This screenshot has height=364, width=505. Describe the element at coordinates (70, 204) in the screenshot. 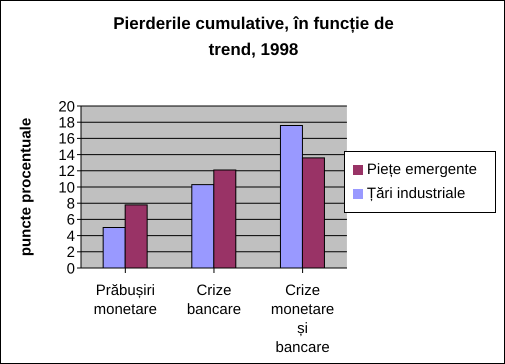

I see `y-tick-label: 8` at that location.